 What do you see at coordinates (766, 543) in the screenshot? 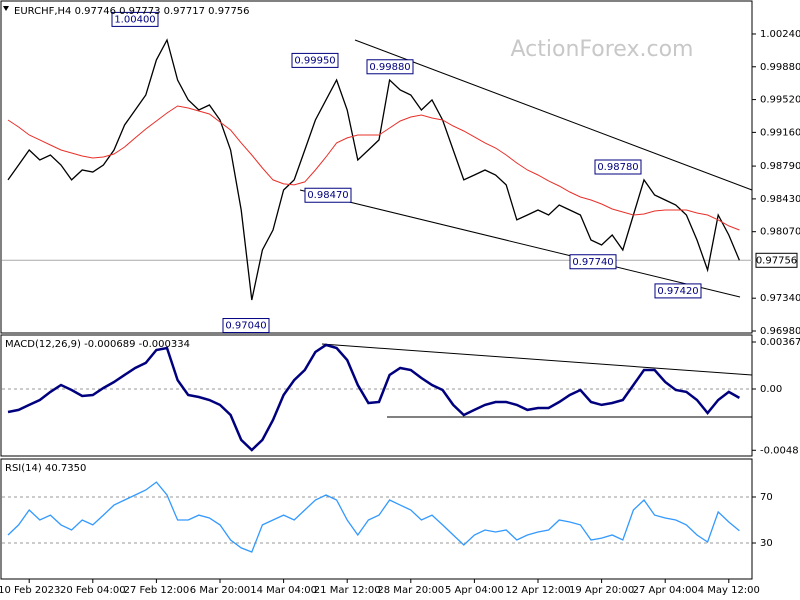
I see `y-tick-label: 30` at bounding box center [766, 543].